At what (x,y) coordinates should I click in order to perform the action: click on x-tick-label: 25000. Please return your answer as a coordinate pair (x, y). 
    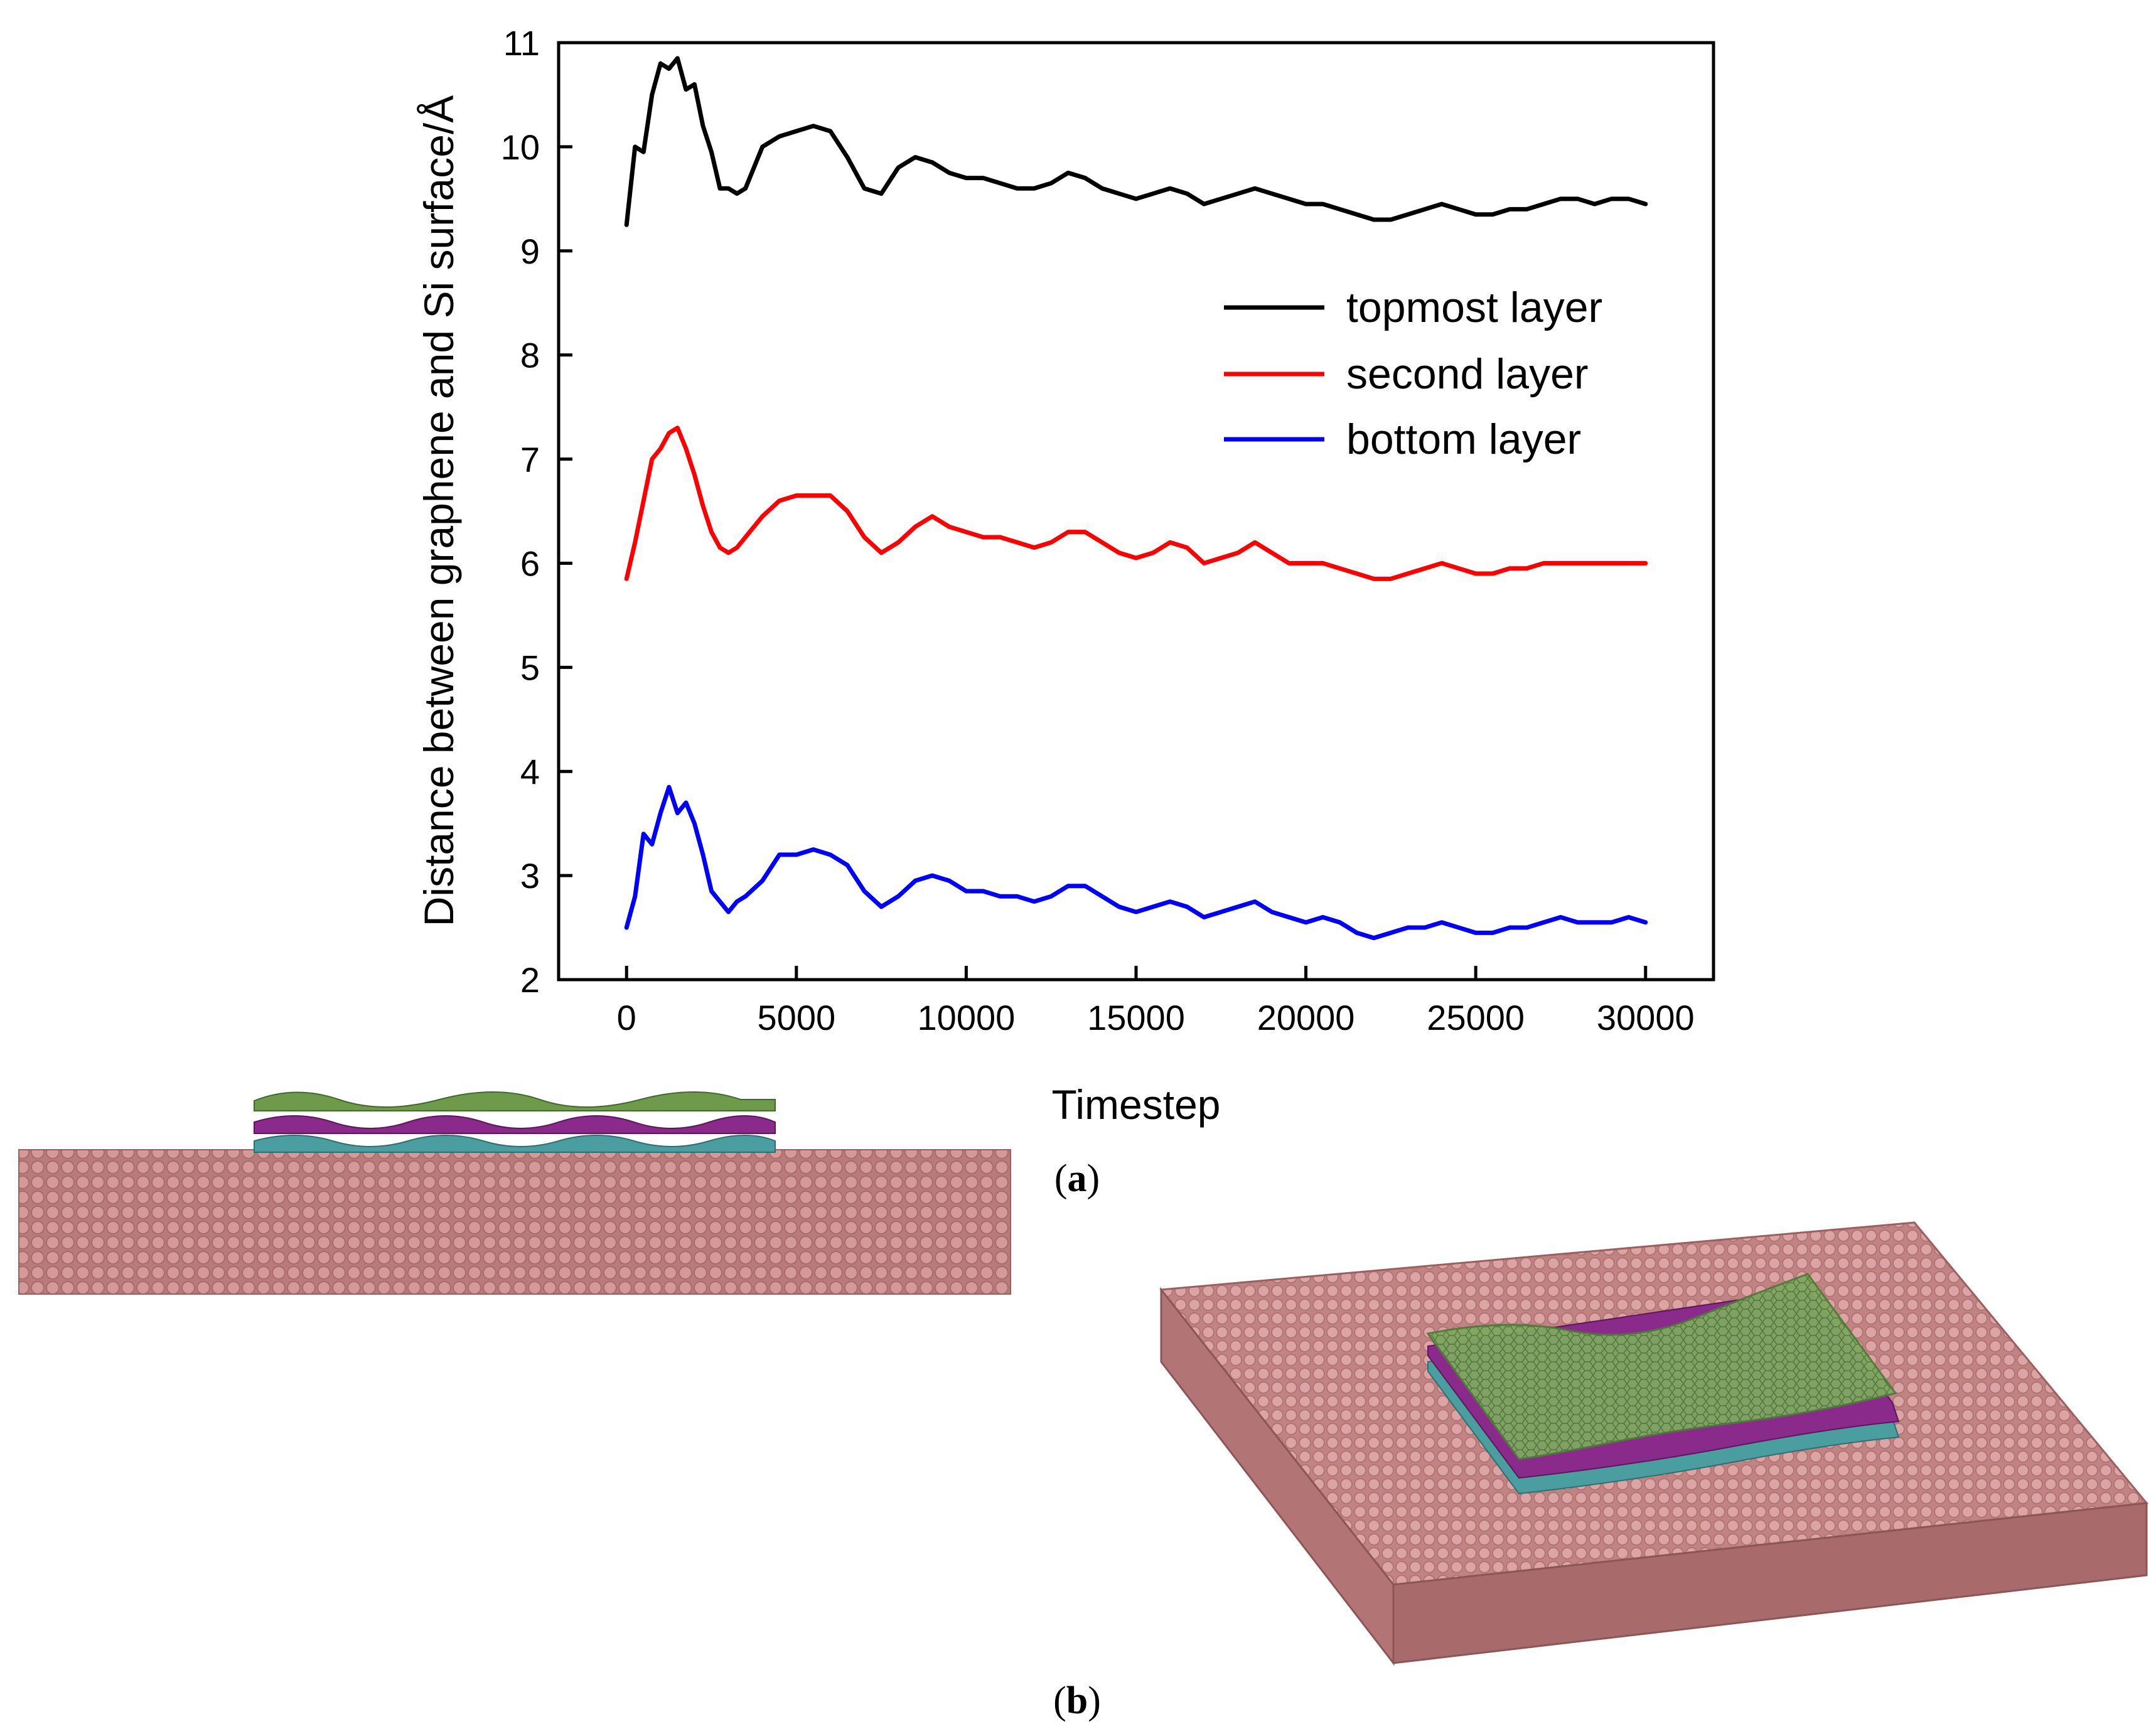
    Looking at the image, I should click on (1476, 1017).